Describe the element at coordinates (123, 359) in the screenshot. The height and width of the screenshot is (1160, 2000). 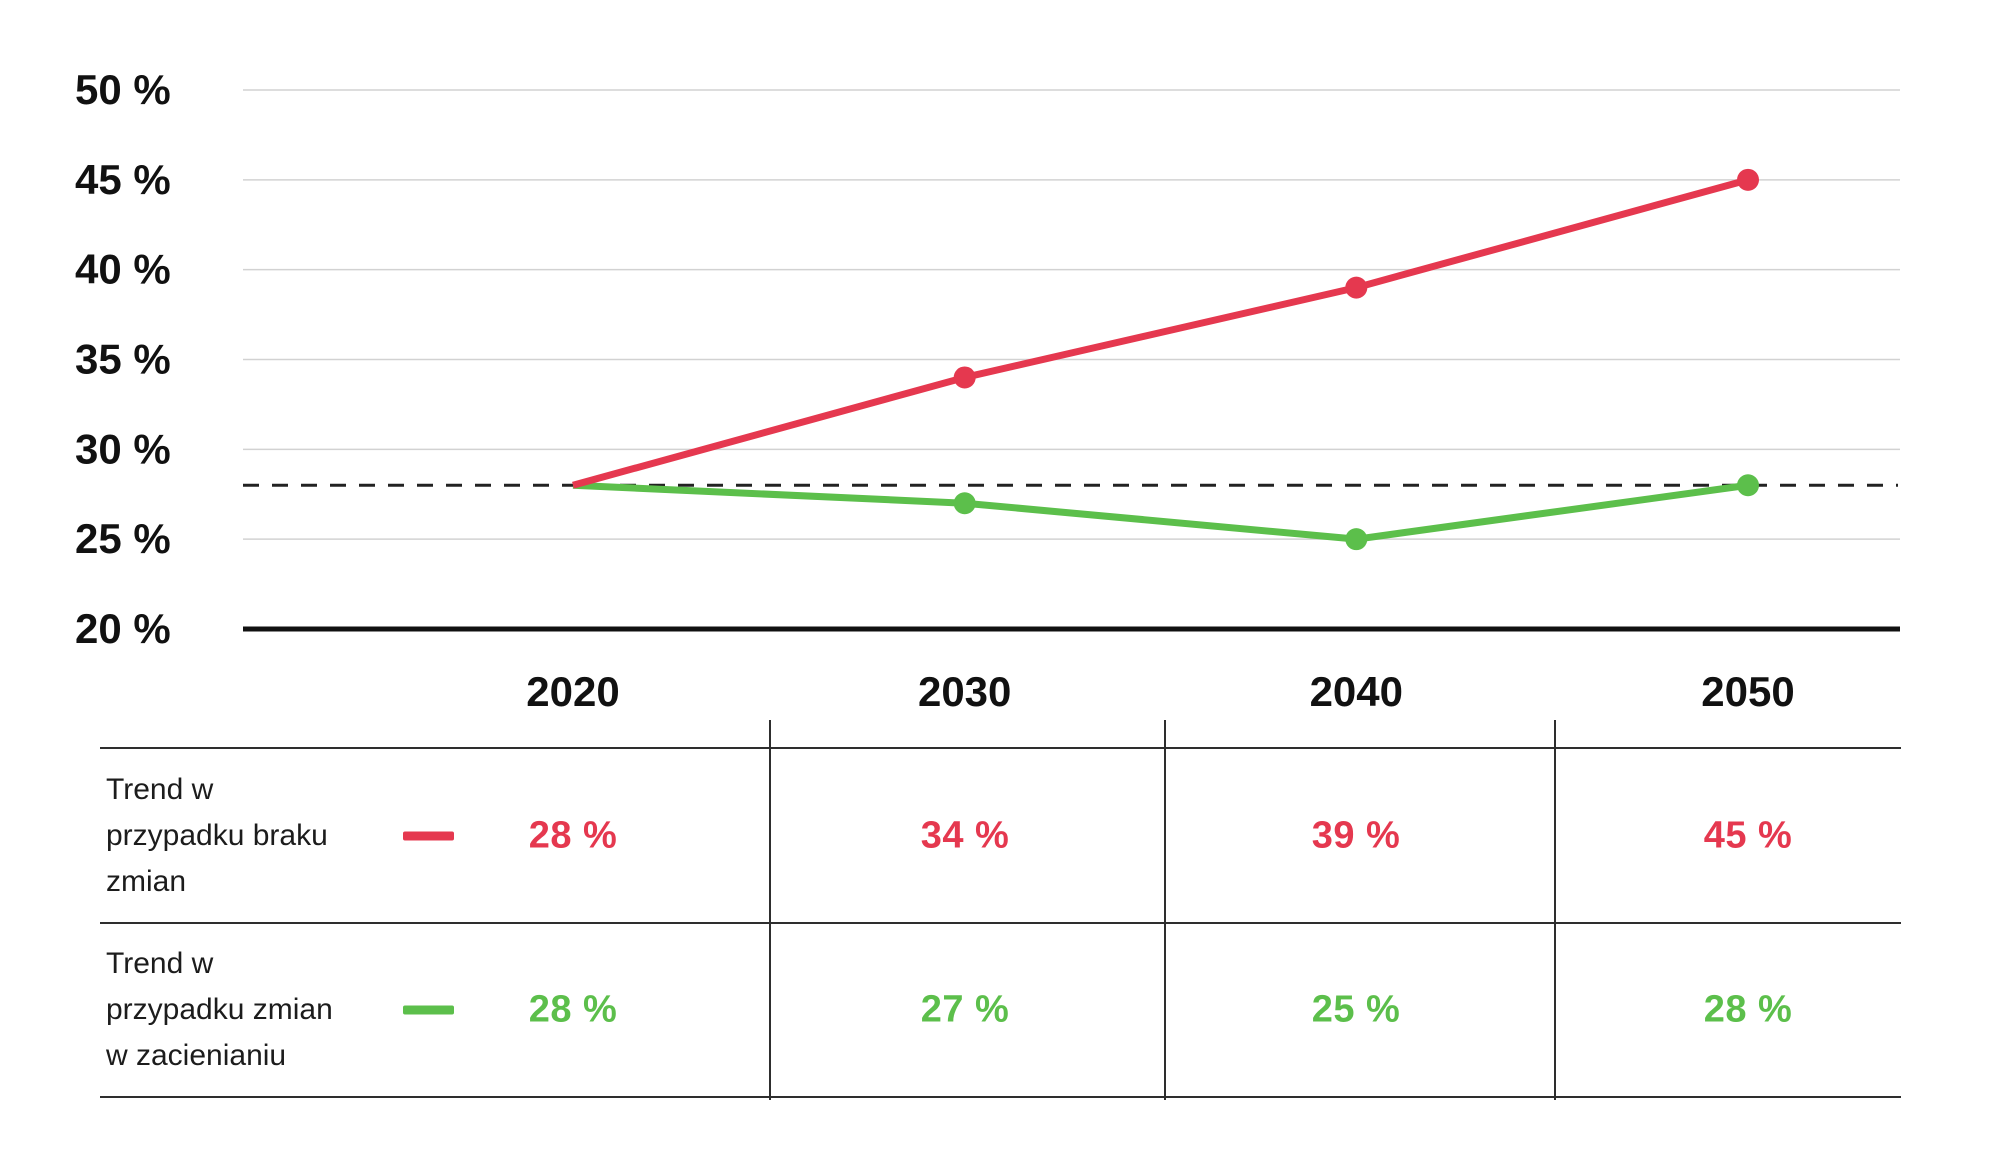
I see `y-axis-tick-label: 35 %` at that location.